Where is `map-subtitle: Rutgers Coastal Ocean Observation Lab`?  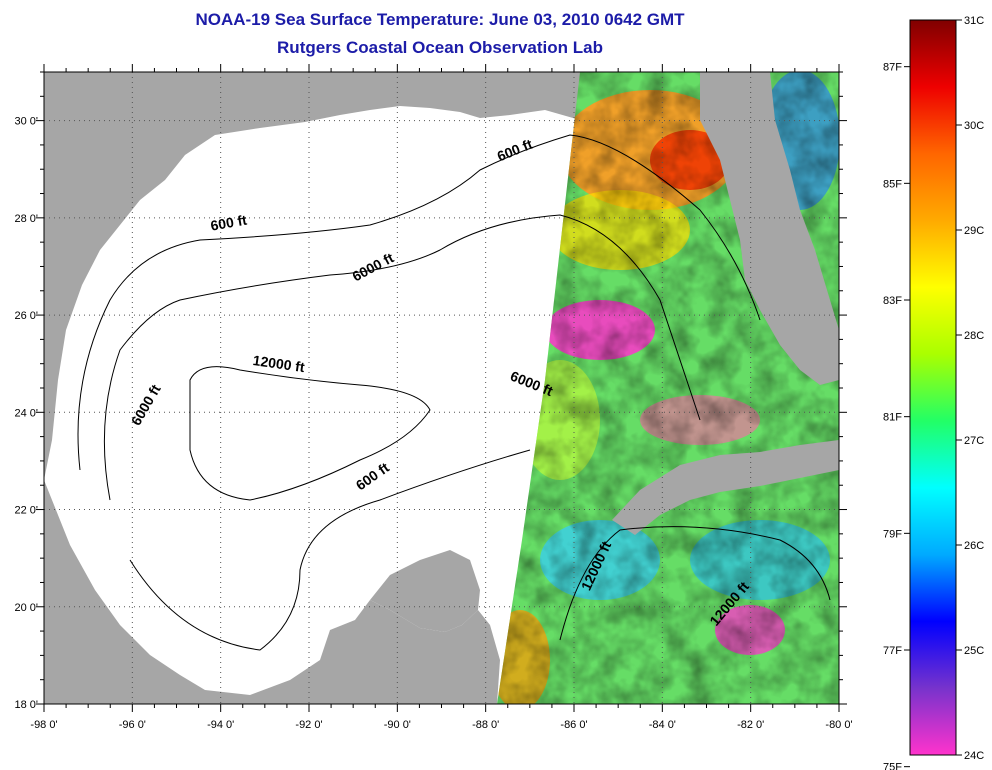 map-subtitle: Rutgers Coastal Ocean Observation Lab is located at coordinates (440, 47).